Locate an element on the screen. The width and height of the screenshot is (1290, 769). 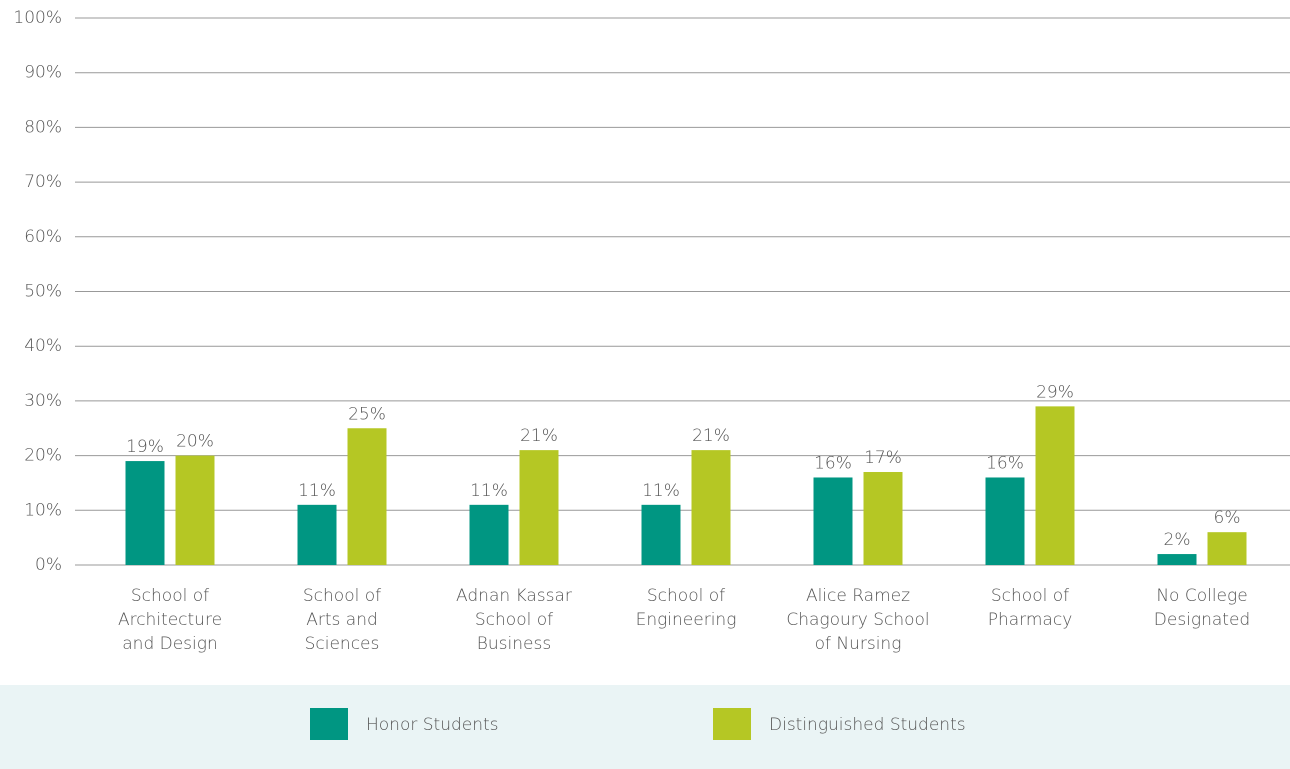
x-tick-label: School of Architecture and Design is located at coordinates (170, 620).